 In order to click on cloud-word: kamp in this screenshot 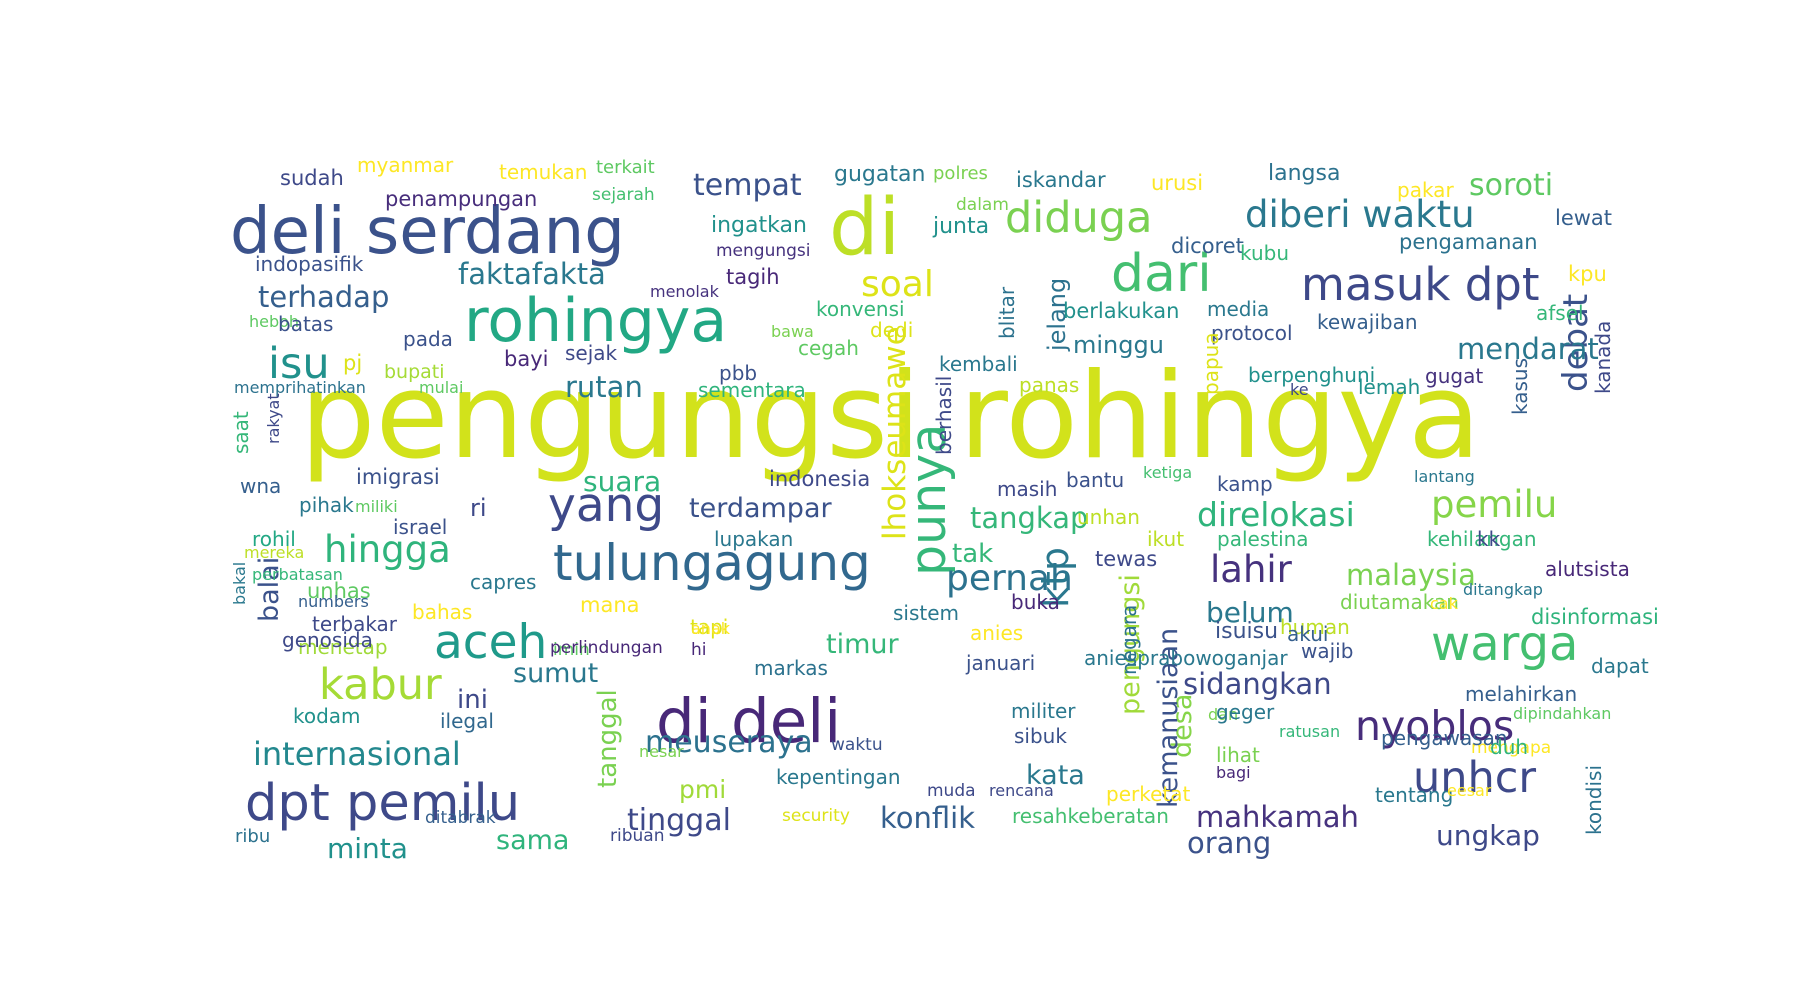, I will do `click(1245, 484)`.